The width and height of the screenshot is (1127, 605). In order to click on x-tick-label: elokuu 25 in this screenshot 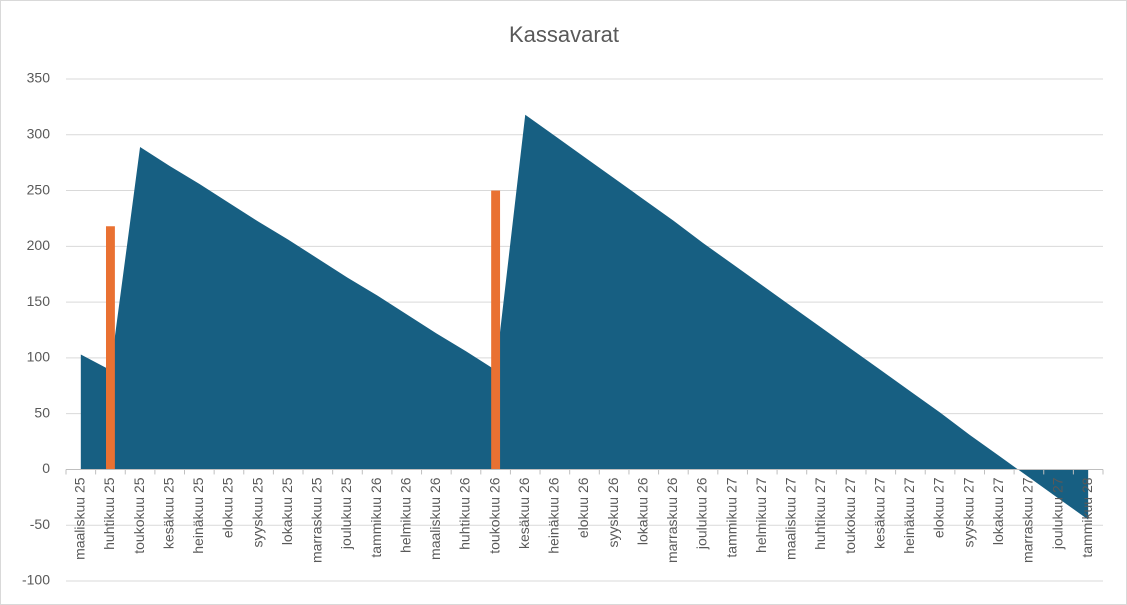, I will do `click(228, 507)`.